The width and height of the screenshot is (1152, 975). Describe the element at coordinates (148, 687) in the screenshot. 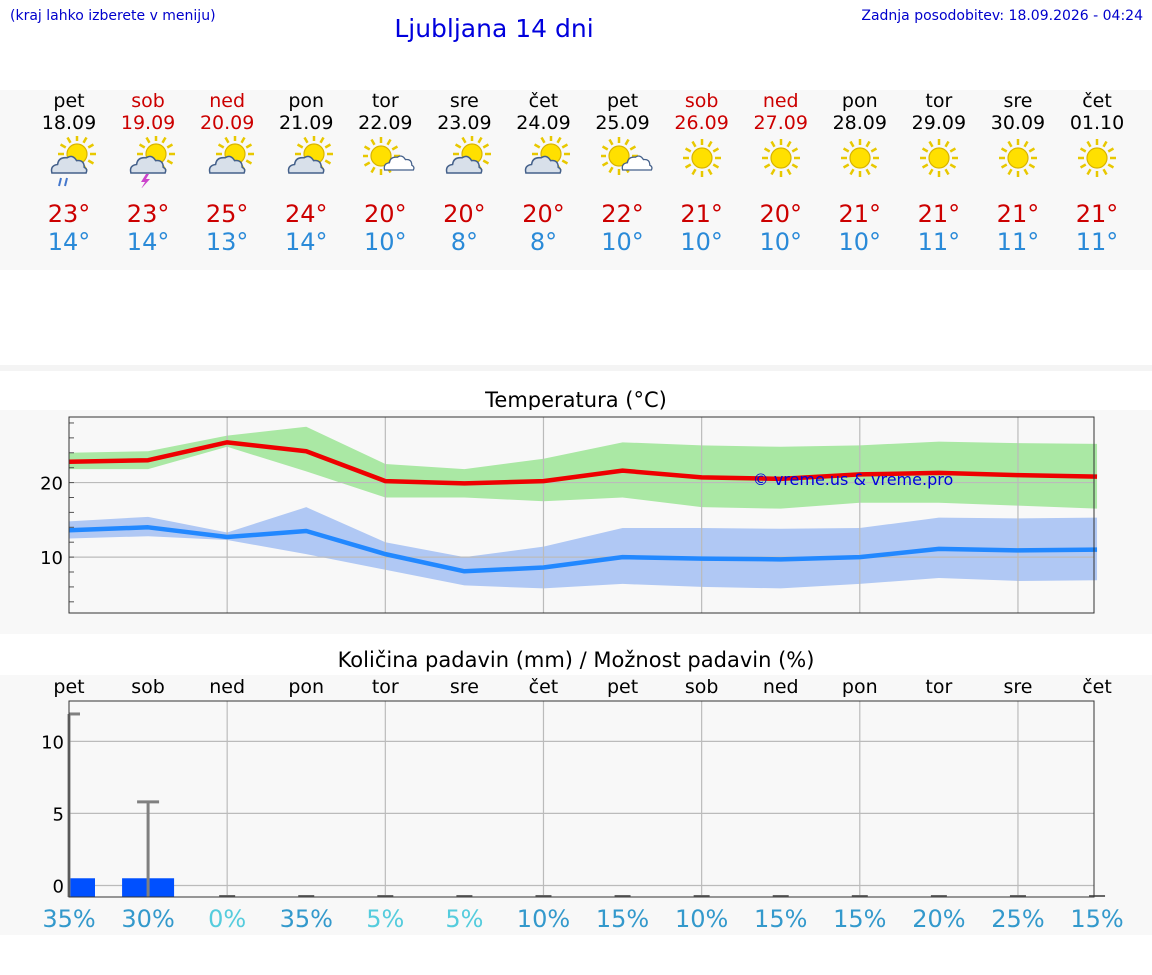

I see `x-category-label: sob` at that location.